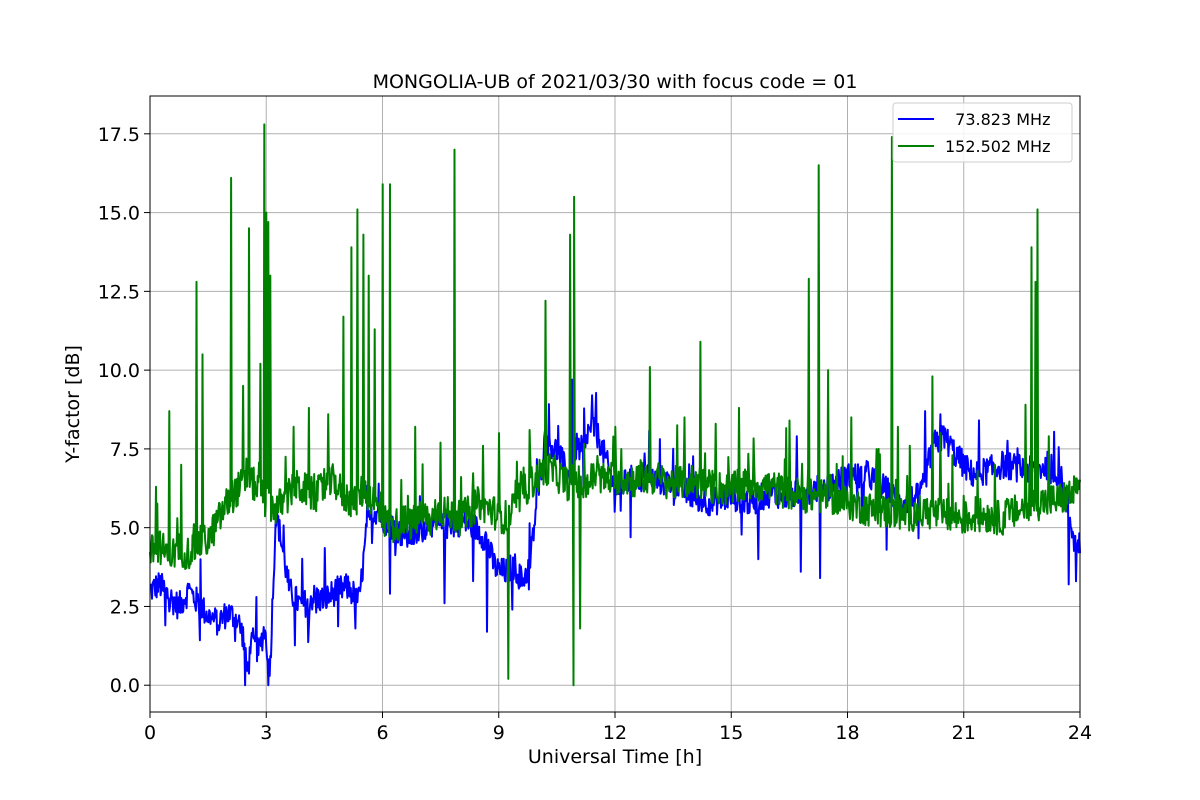 Image resolution: width=1200 pixels, height=800 pixels. What do you see at coordinates (119, 371) in the screenshot?
I see `y-tick-label: 10.0` at bounding box center [119, 371].